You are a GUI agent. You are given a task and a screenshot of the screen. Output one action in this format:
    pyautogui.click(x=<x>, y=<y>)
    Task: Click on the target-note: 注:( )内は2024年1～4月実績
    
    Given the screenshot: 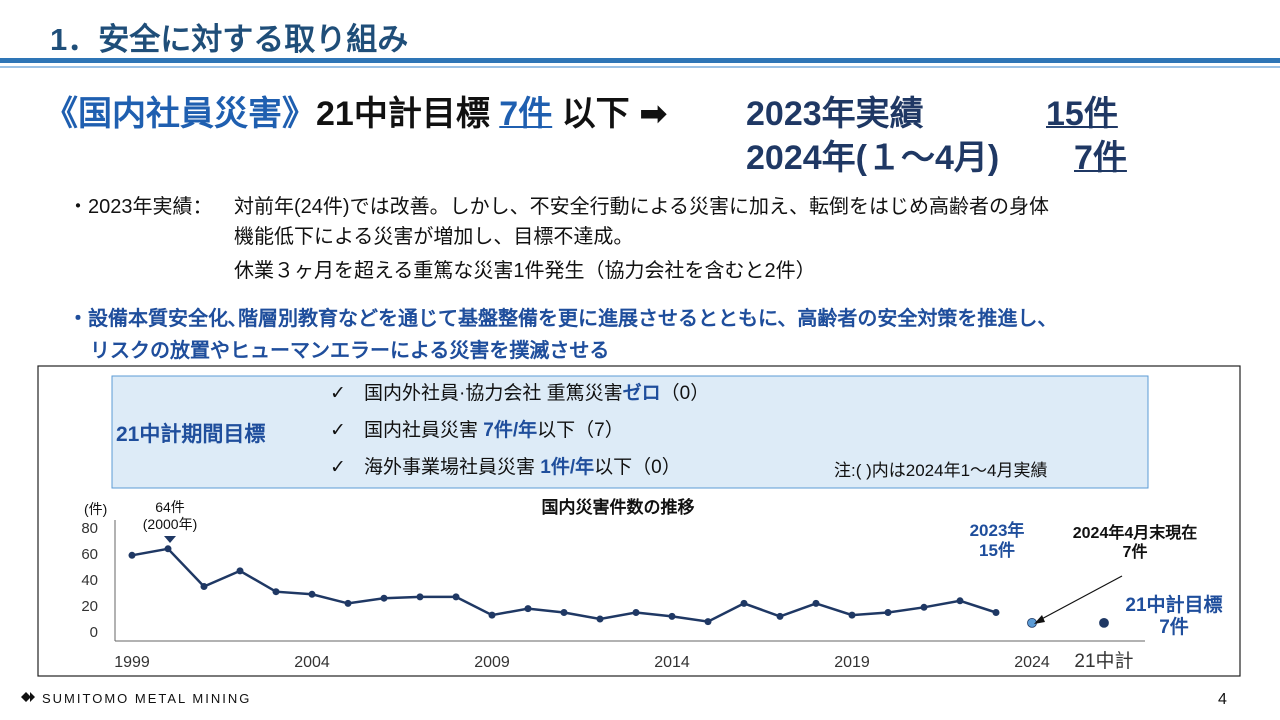 What is the action you would take?
    pyautogui.click(x=941, y=470)
    